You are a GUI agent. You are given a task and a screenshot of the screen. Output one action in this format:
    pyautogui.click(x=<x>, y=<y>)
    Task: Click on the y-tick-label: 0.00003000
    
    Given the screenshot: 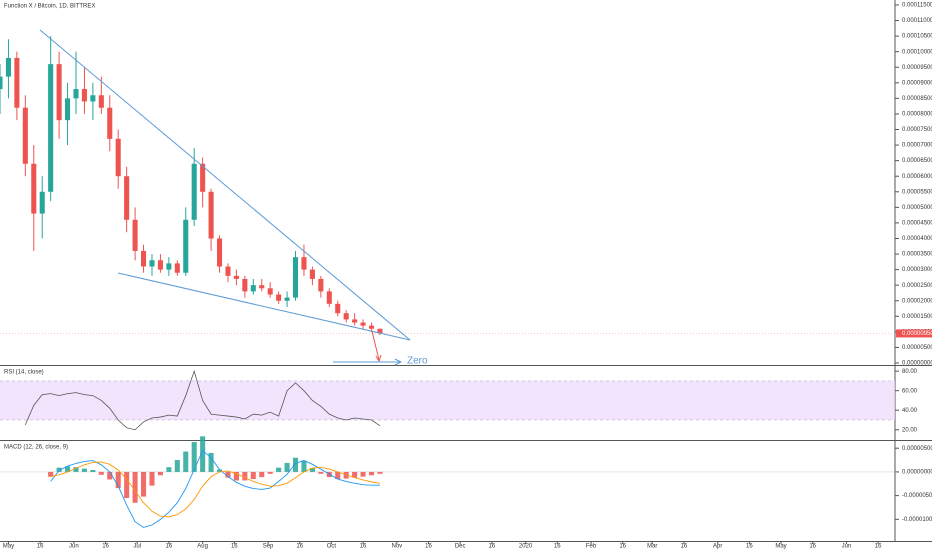 What is the action you would take?
    pyautogui.click(x=917, y=270)
    